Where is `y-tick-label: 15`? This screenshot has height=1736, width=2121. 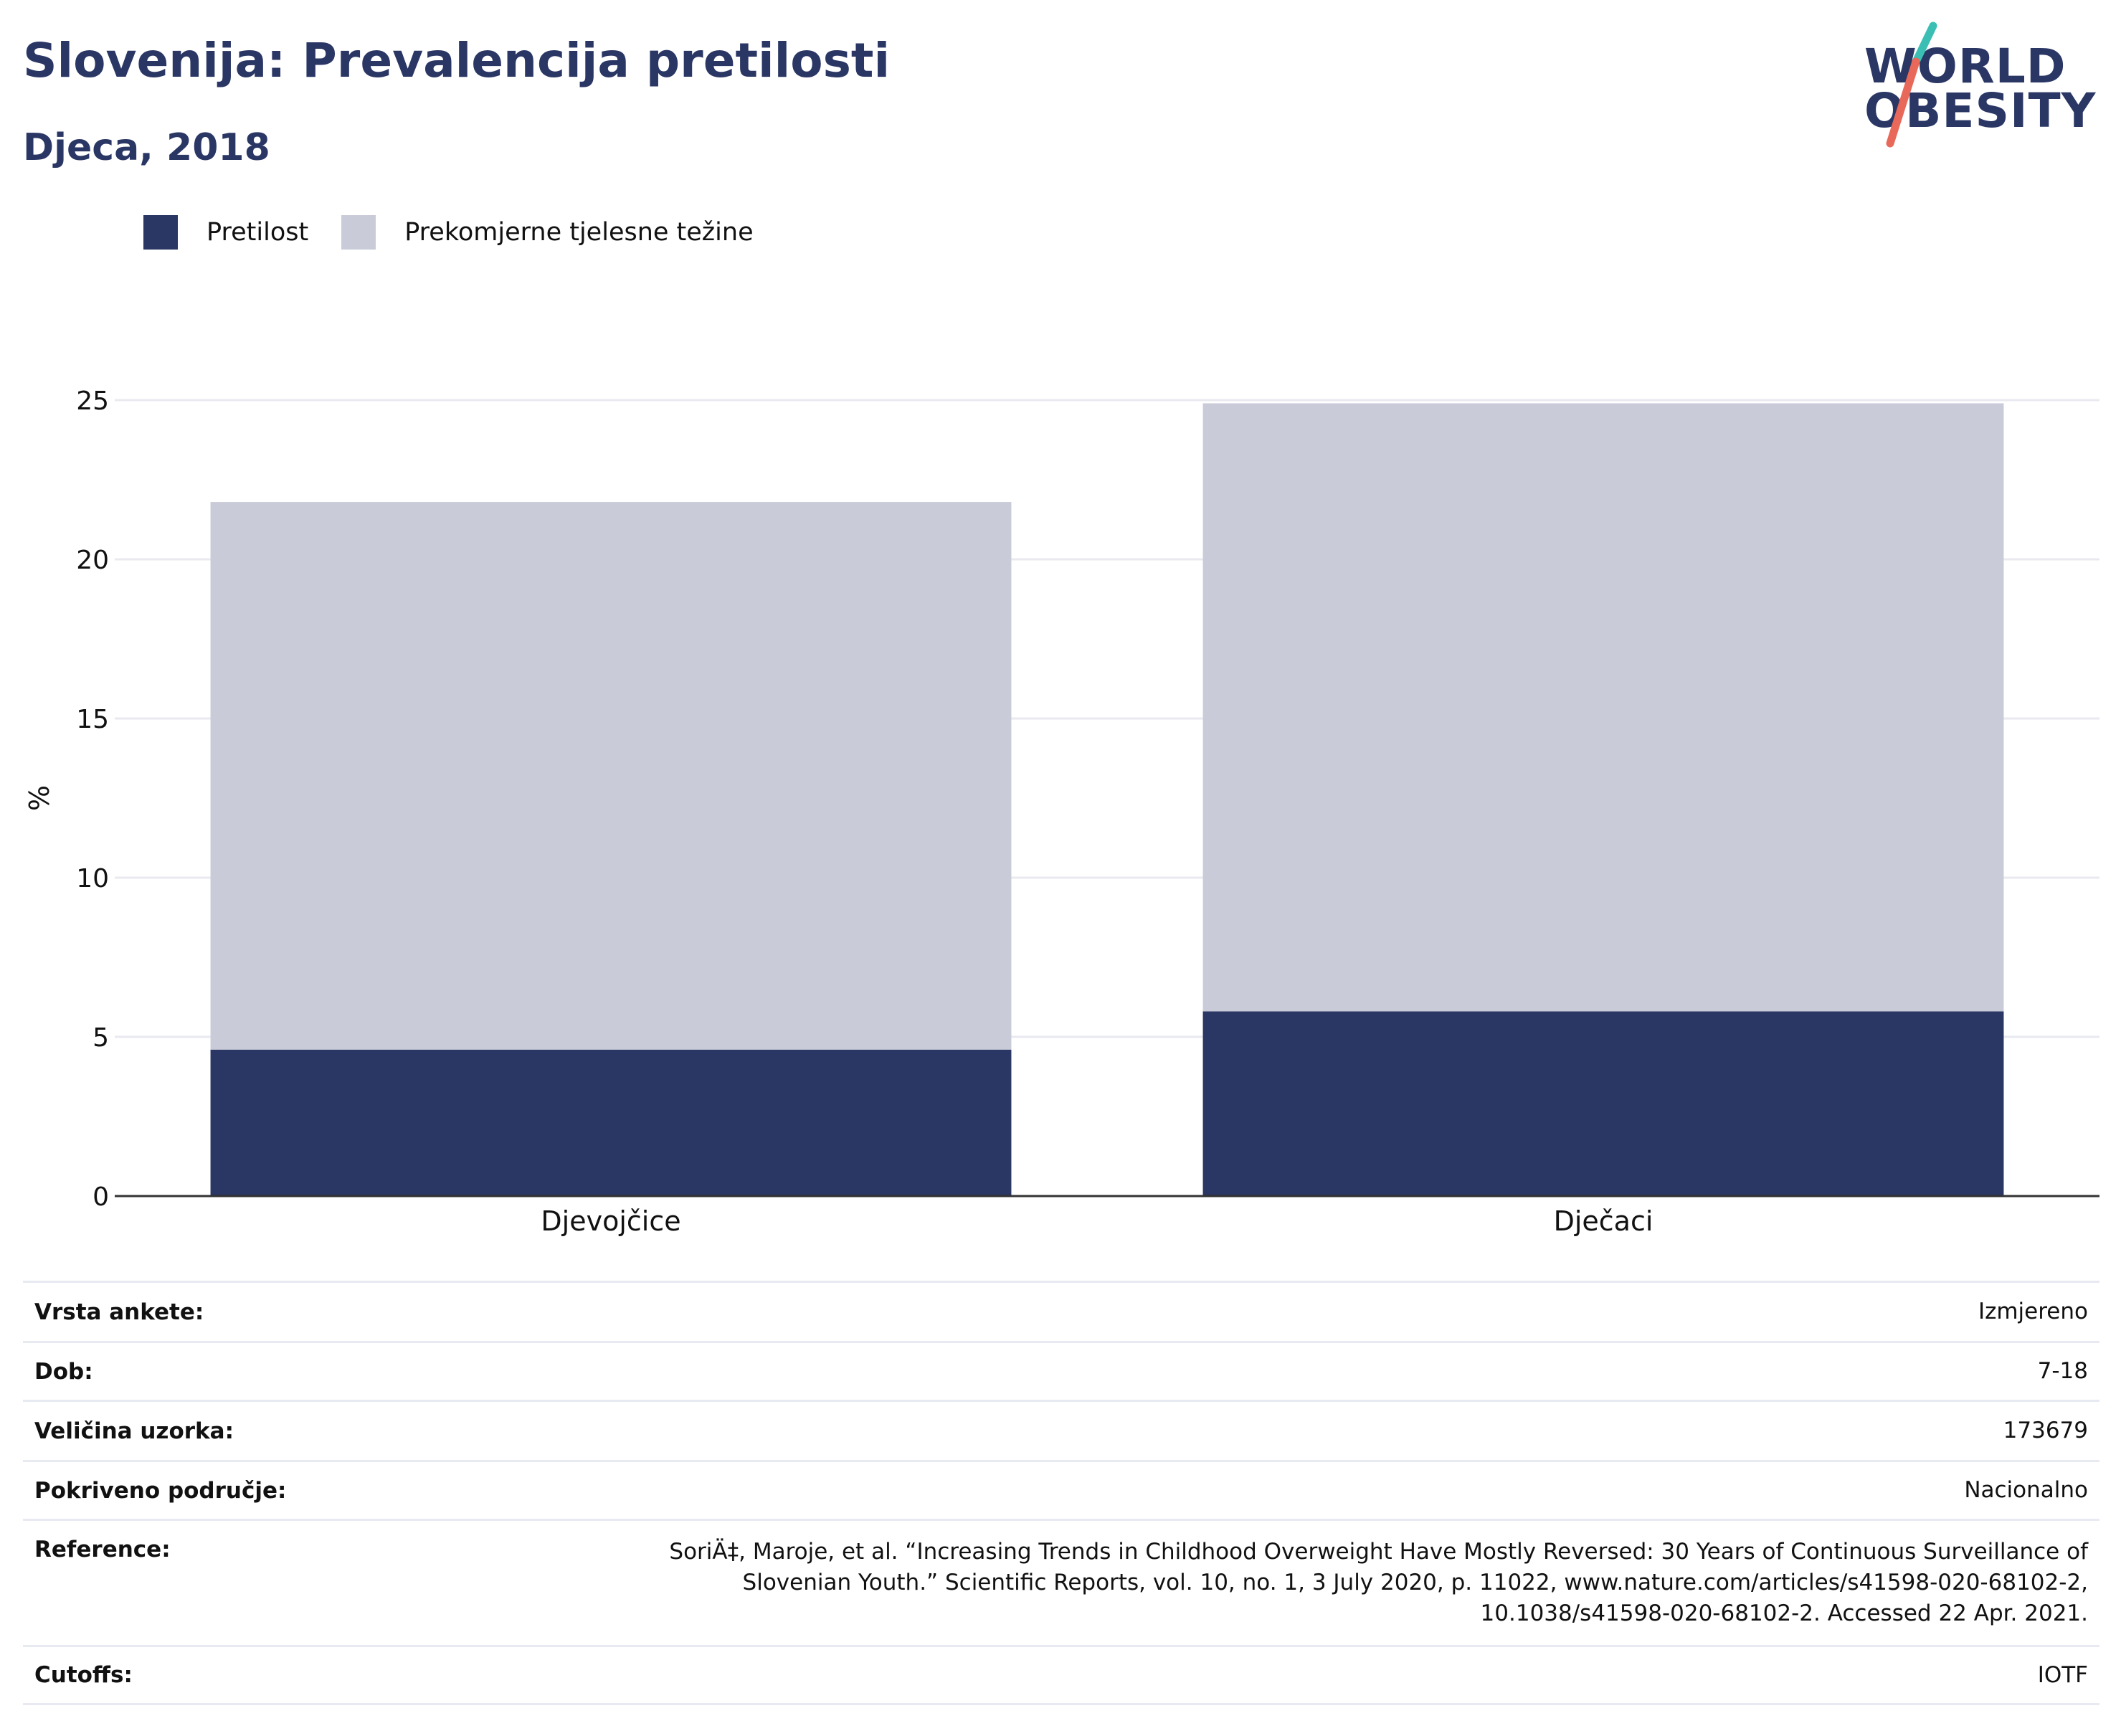
y-tick-label: 15 is located at coordinates (92, 720).